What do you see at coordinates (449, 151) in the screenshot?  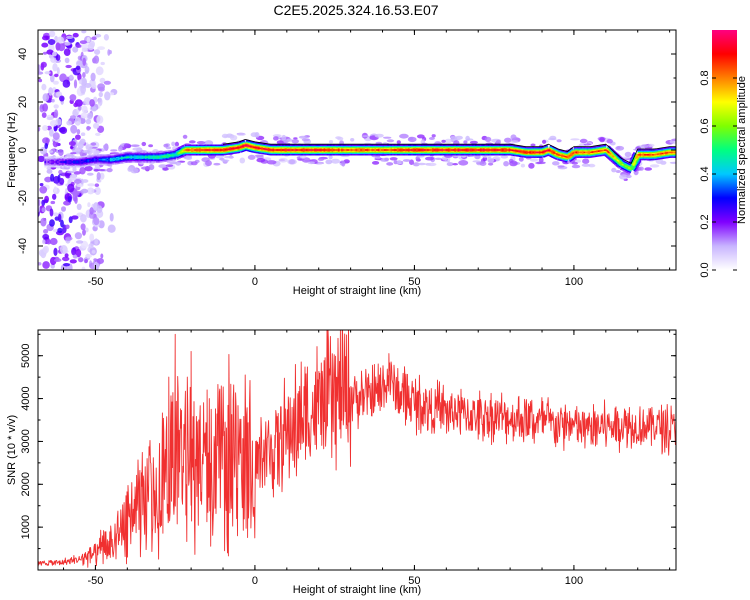 I see `ridge-outline` at bounding box center [449, 151].